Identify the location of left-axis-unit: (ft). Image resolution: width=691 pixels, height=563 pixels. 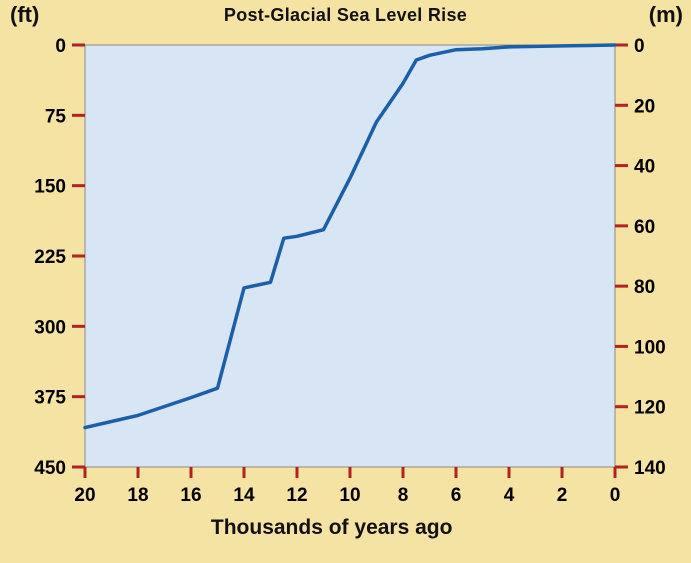
(25, 14).